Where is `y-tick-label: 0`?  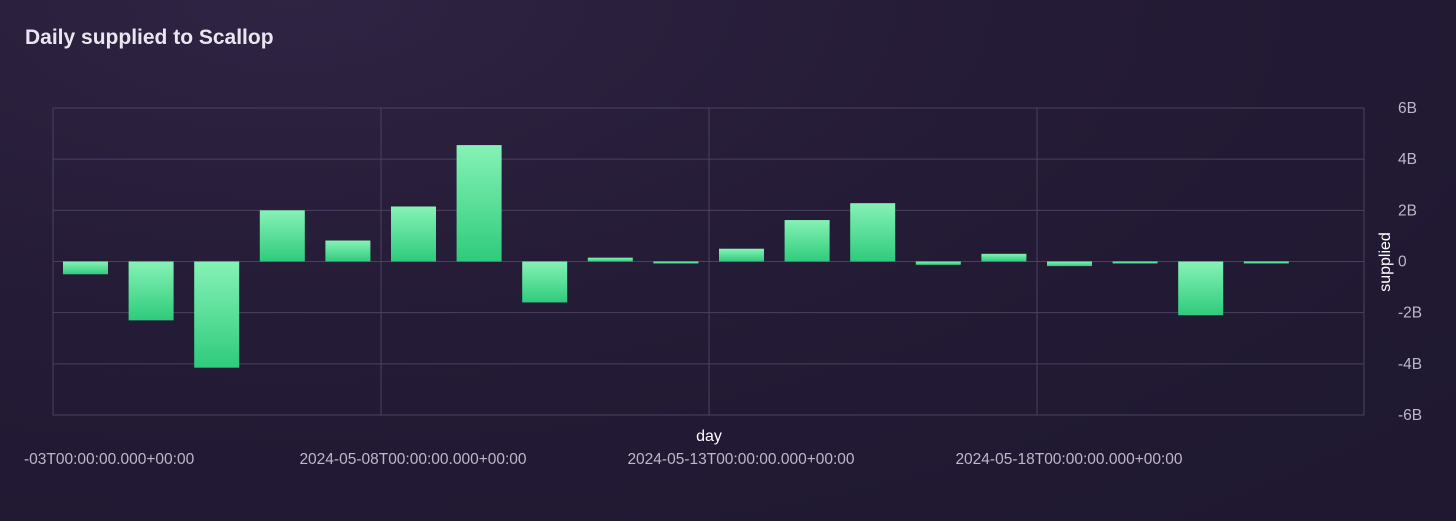 y-tick-label: 0 is located at coordinates (1402, 262).